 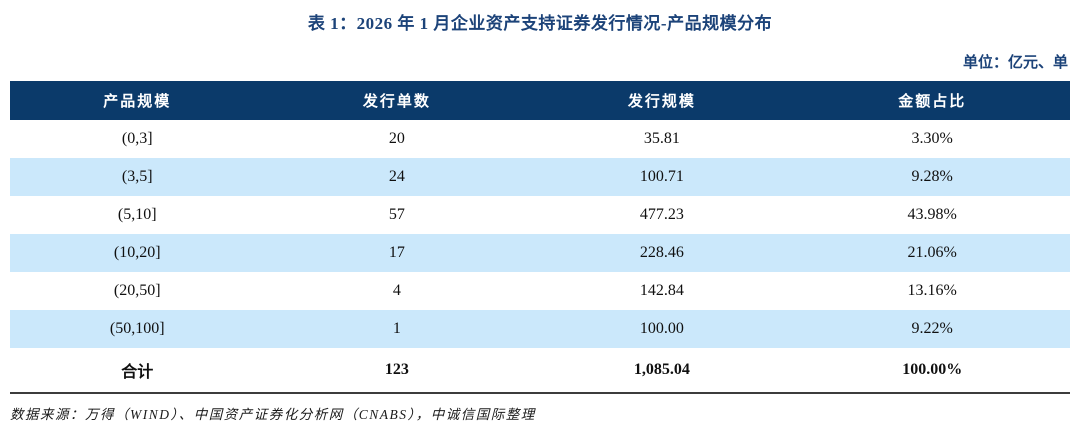 What do you see at coordinates (540, 139) in the screenshot?
I see `table-row: (0,3] 20 35.81 3.30%` at bounding box center [540, 139].